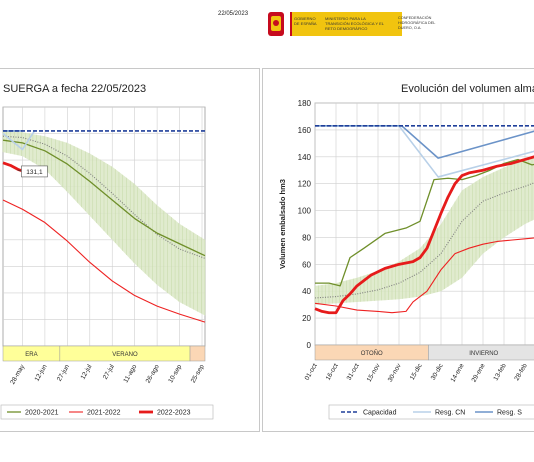  I want to click on left-x-tick-label: 11-ago, so click(130, 373).